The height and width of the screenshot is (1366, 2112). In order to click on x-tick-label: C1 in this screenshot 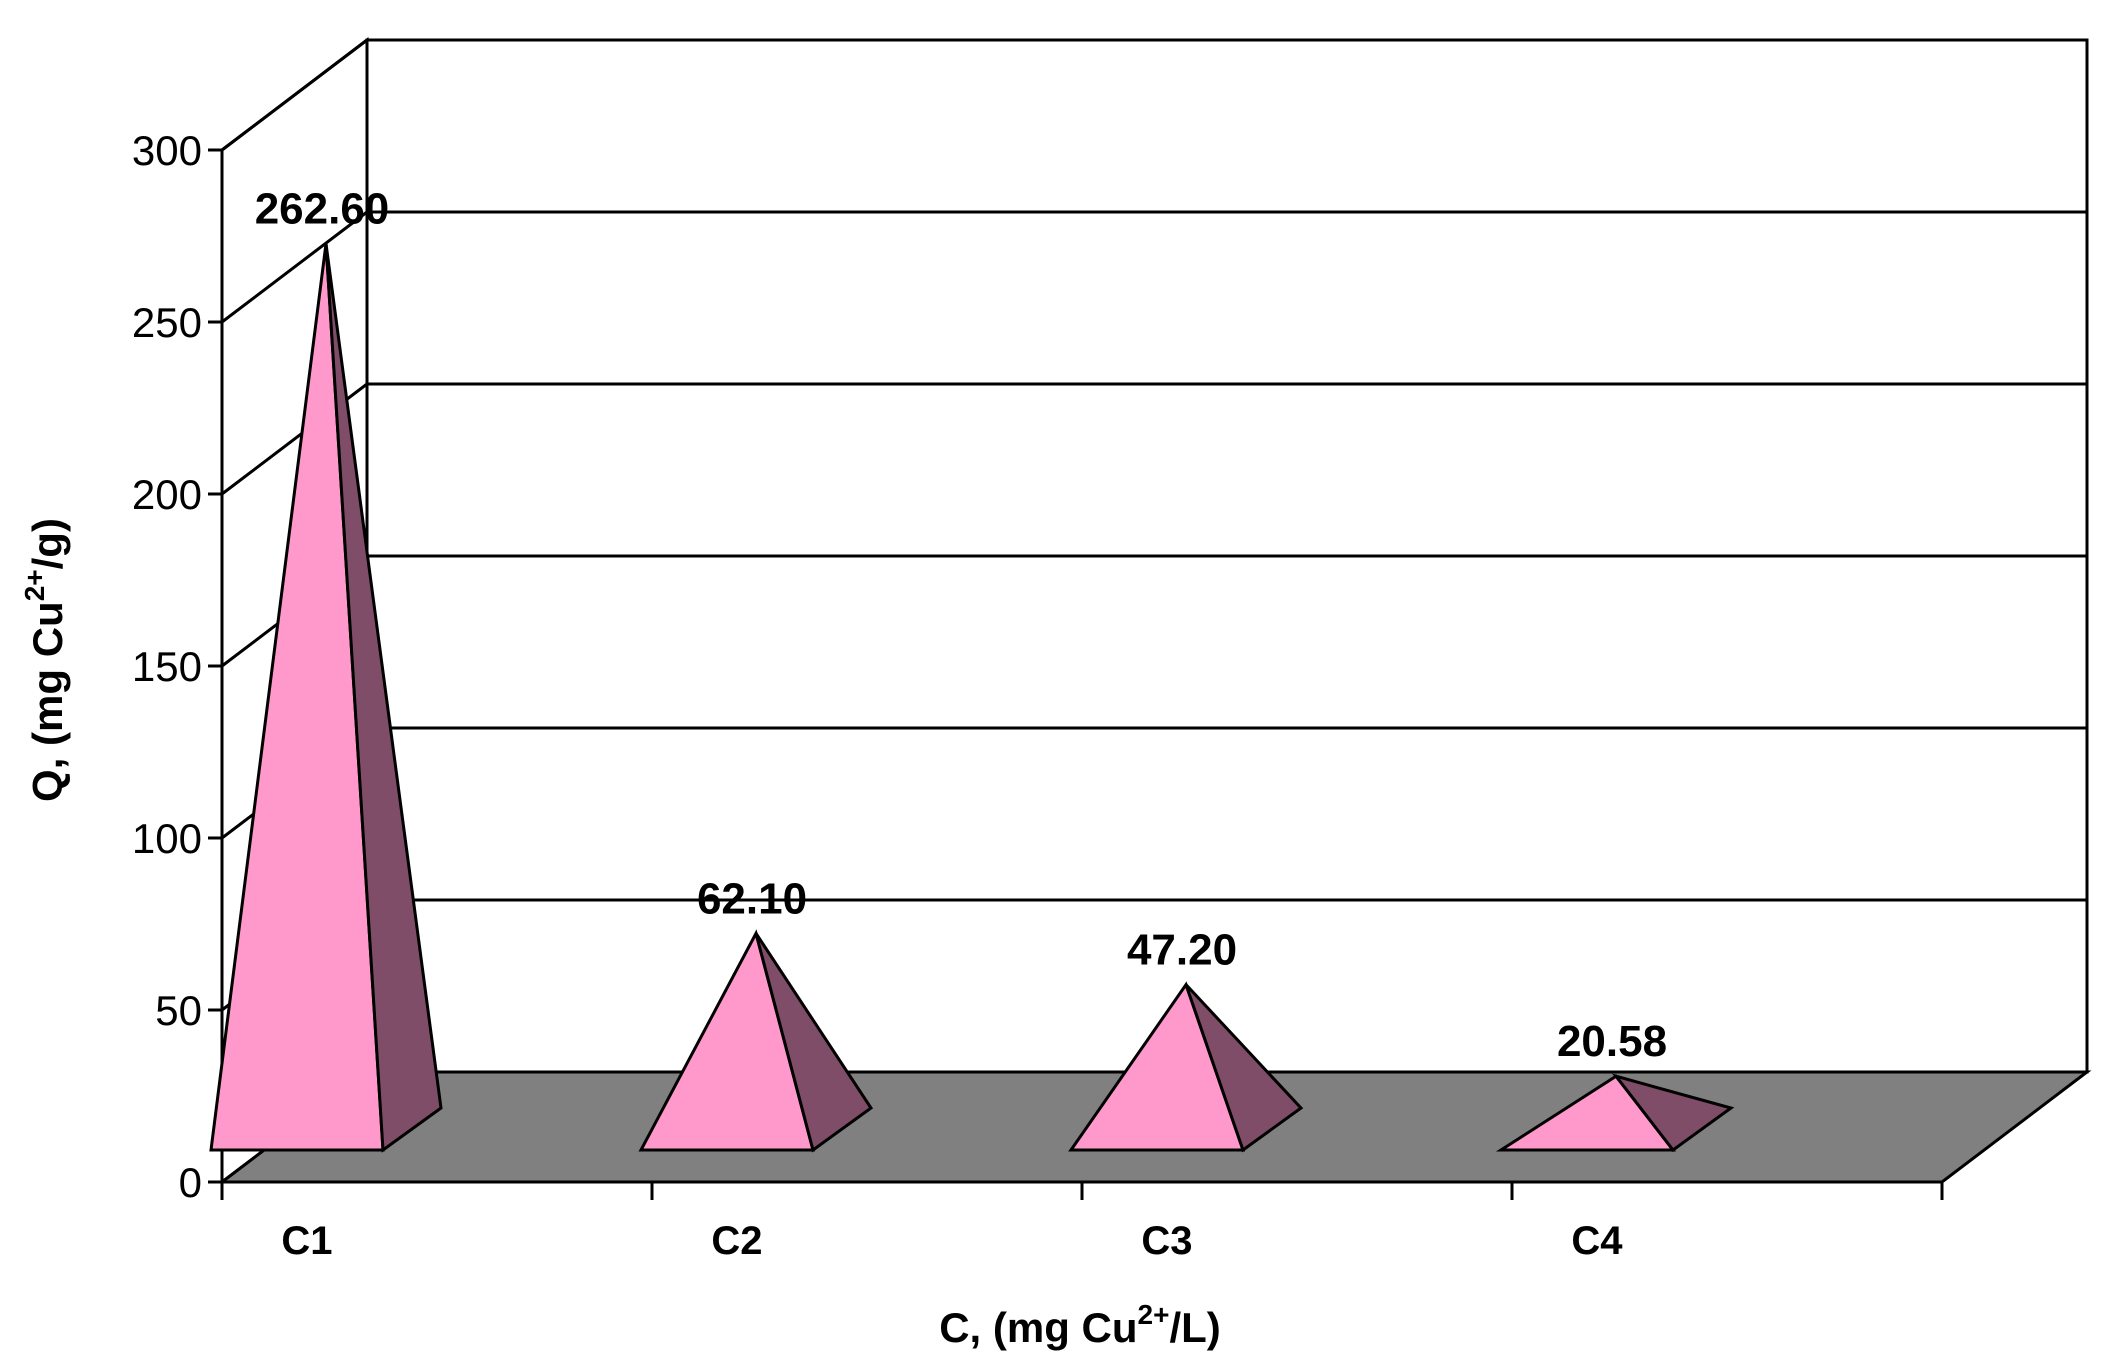, I will do `click(306, 1241)`.